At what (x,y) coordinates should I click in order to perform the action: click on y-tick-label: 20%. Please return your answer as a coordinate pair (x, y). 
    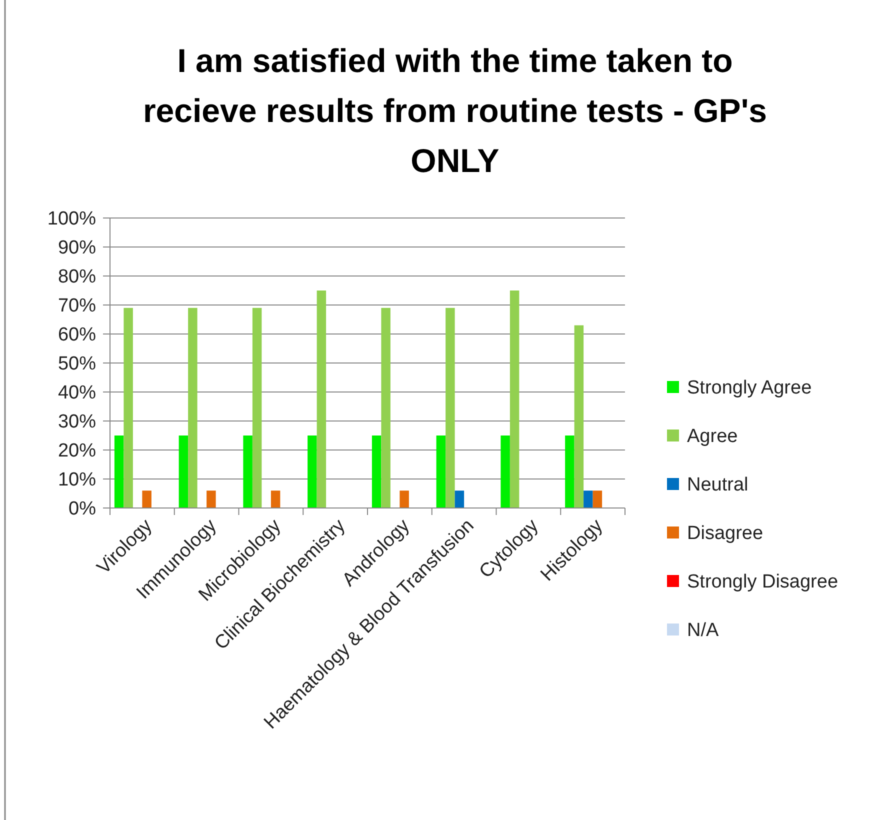
    Looking at the image, I should click on (77, 451).